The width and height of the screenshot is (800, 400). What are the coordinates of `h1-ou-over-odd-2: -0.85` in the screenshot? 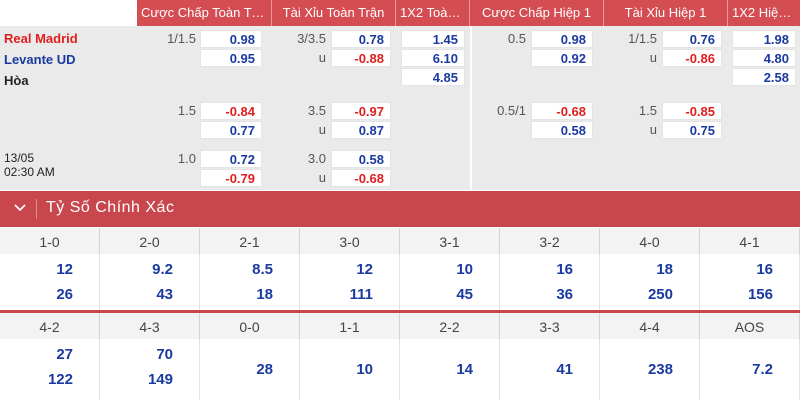 It's located at (692, 111).